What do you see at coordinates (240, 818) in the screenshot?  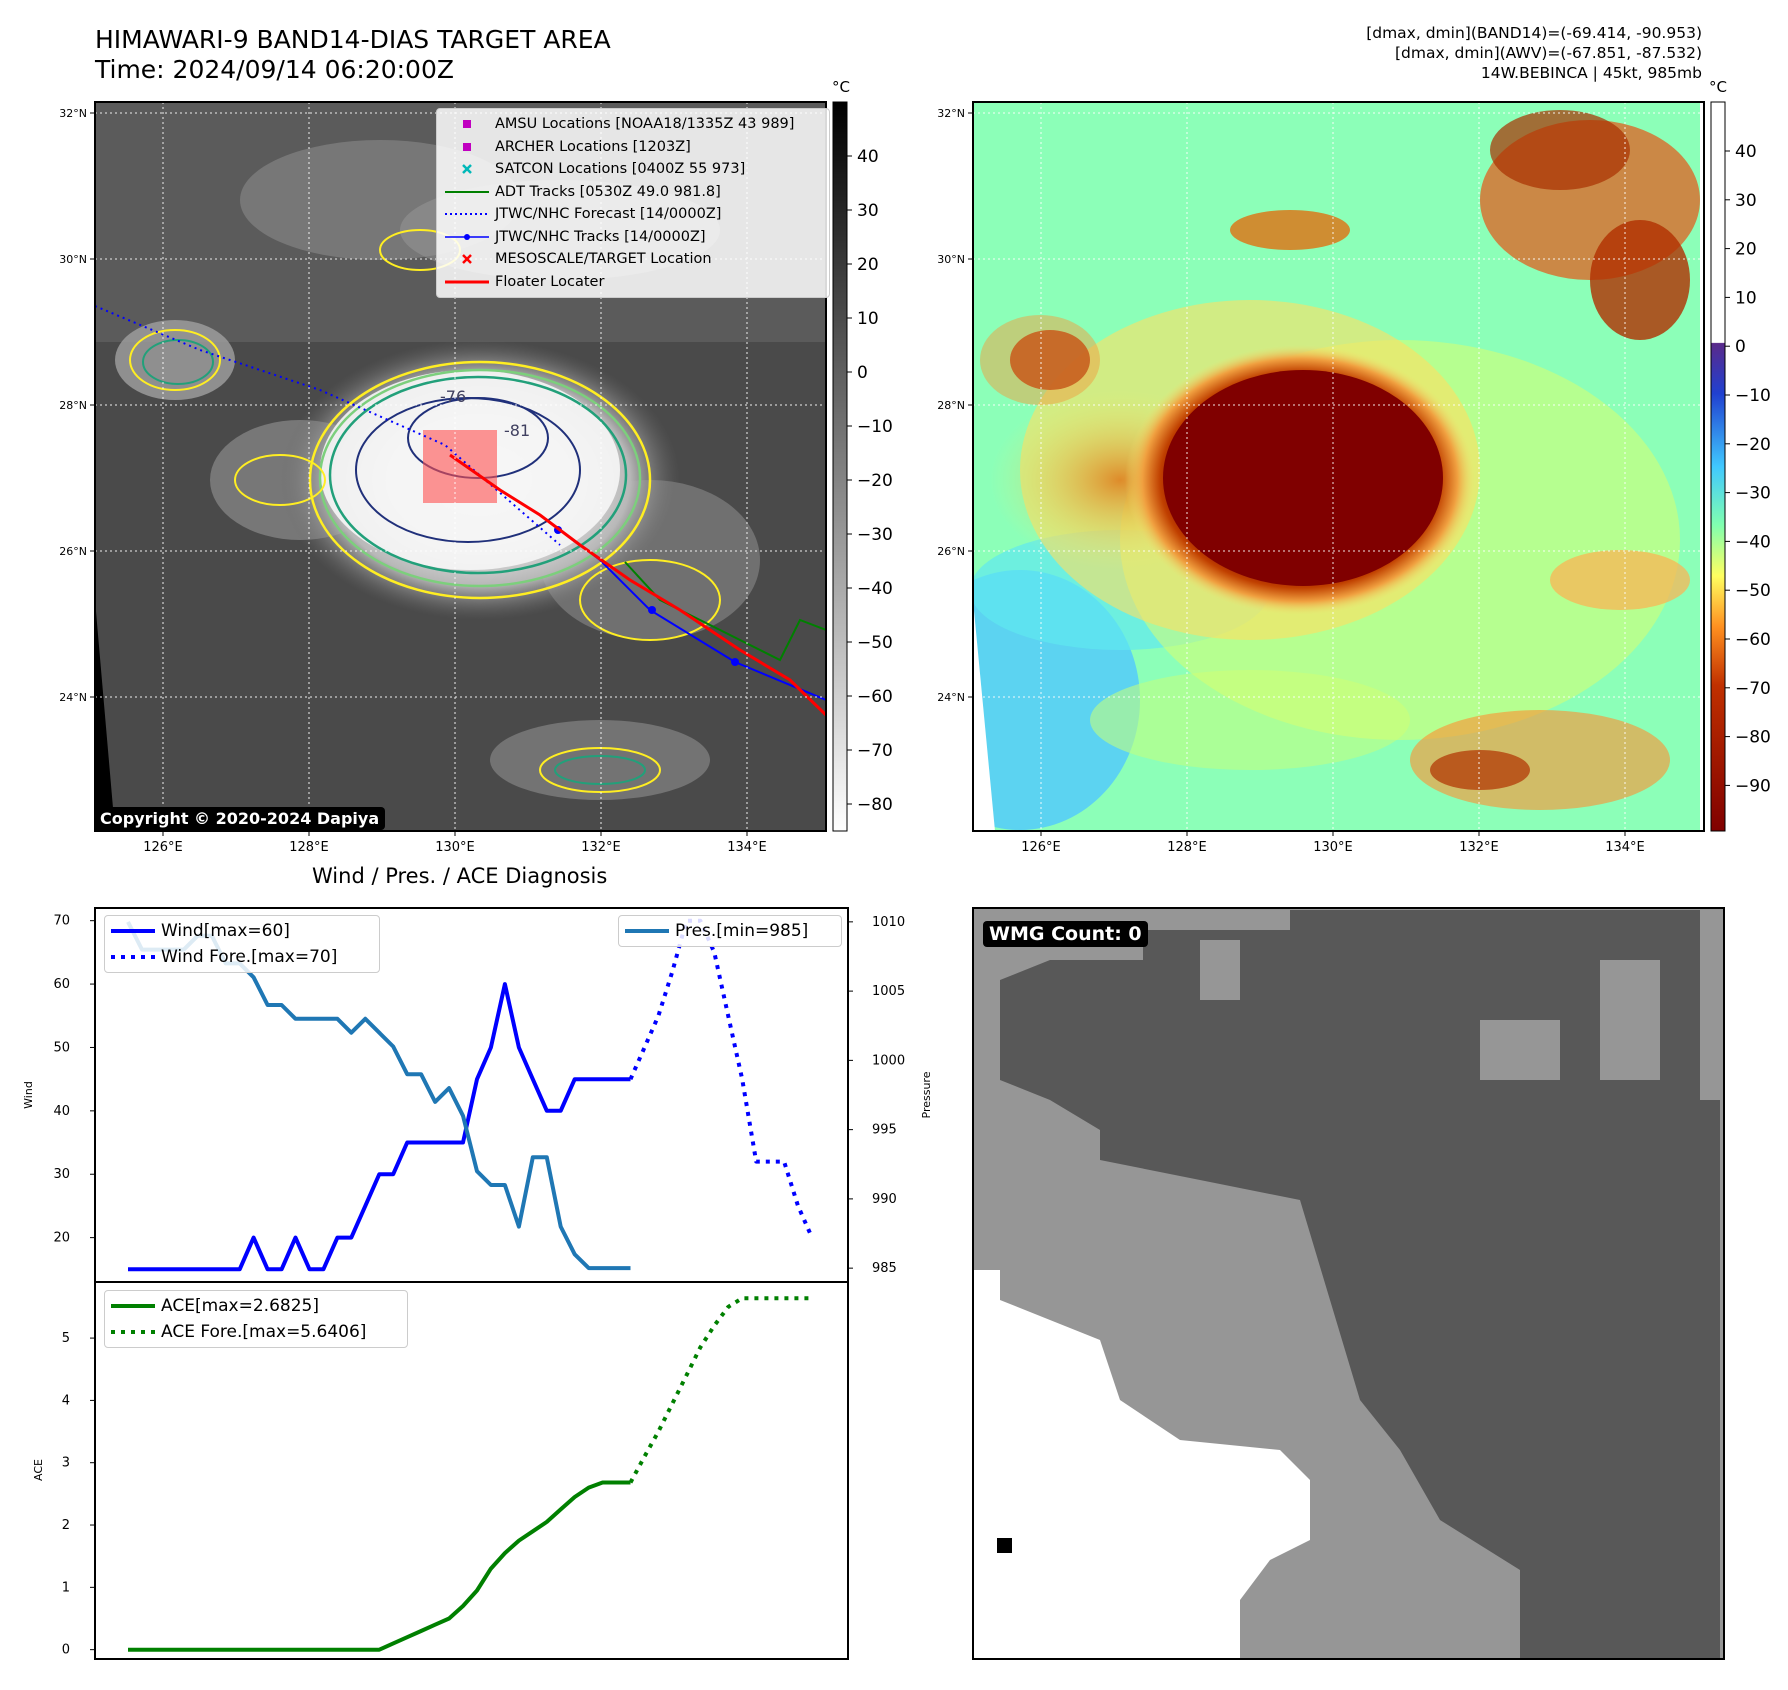 I see `copyright-badge: Copyright © 2020-2024 Dapiya` at bounding box center [240, 818].